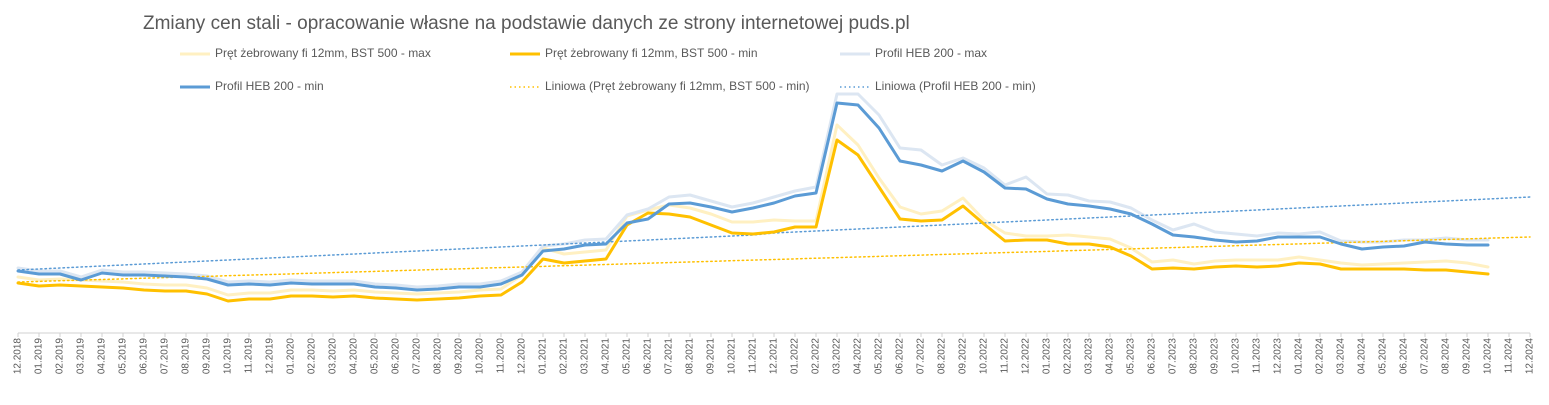  I want to click on x-tick-label: 08.2023, so click(1194, 356).